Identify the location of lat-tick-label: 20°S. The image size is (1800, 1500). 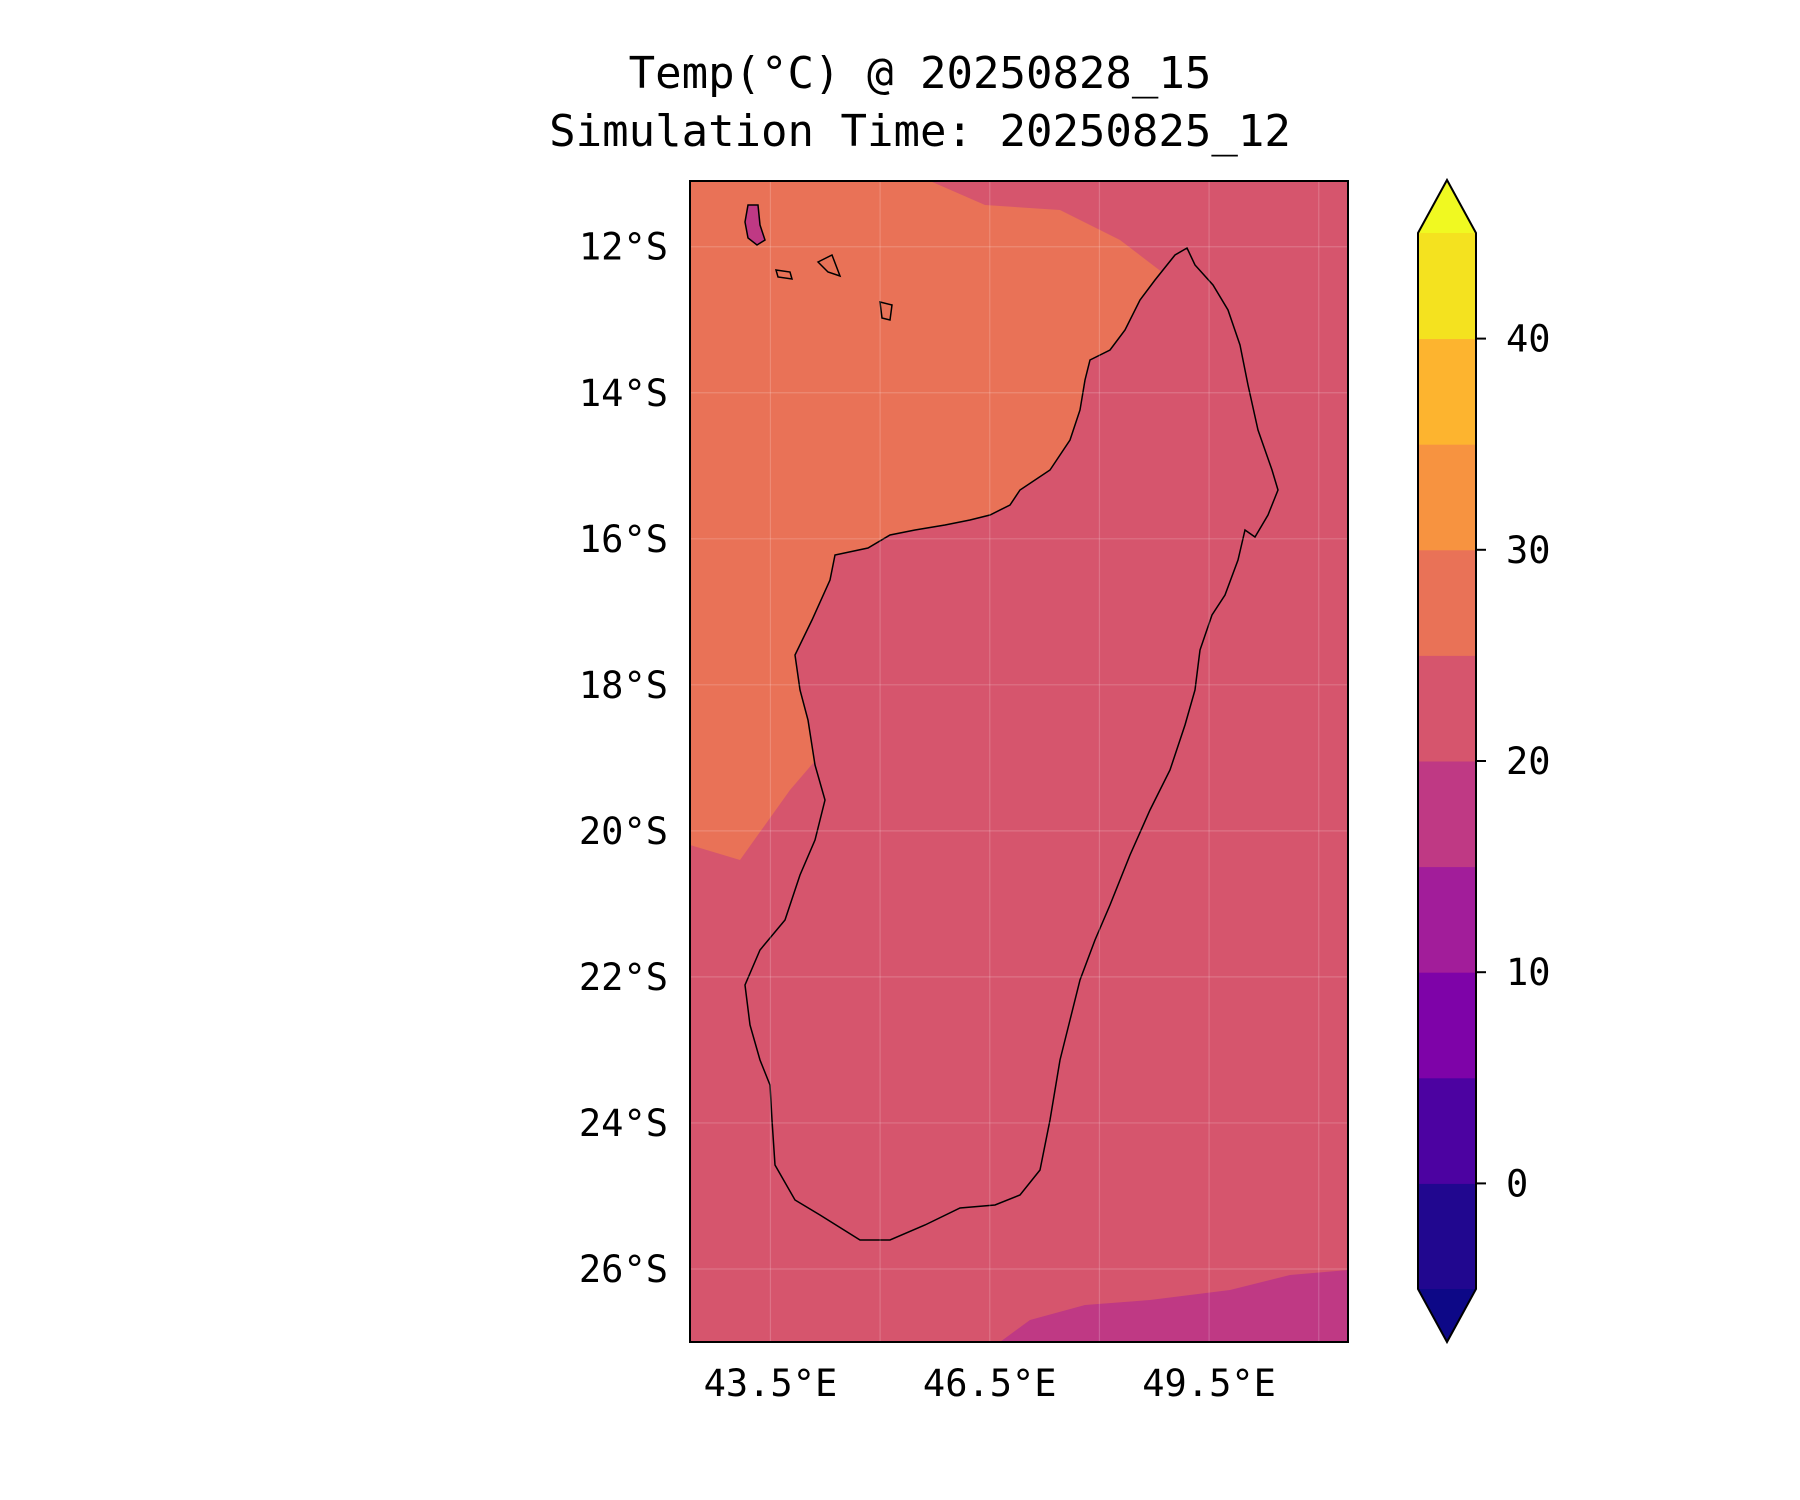
(623, 831).